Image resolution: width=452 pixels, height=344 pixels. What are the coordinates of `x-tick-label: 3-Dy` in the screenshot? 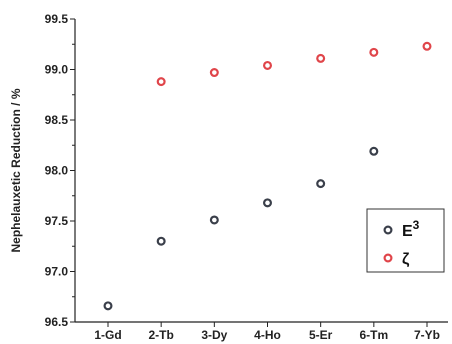 It's located at (214, 335).